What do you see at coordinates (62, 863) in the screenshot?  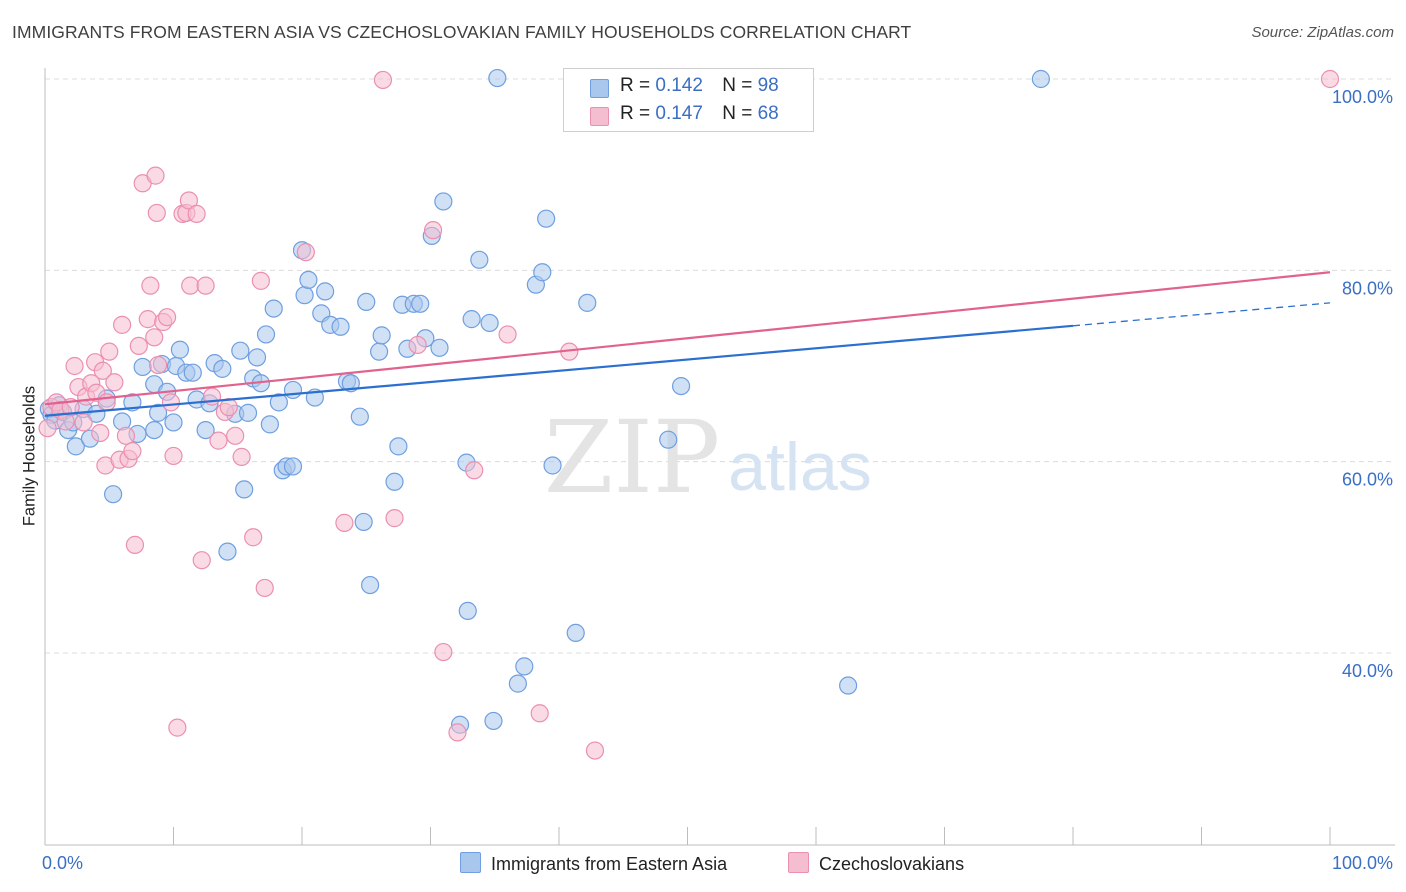 I see `x-tick-label: 0.0%` at bounding box center [62, 863].